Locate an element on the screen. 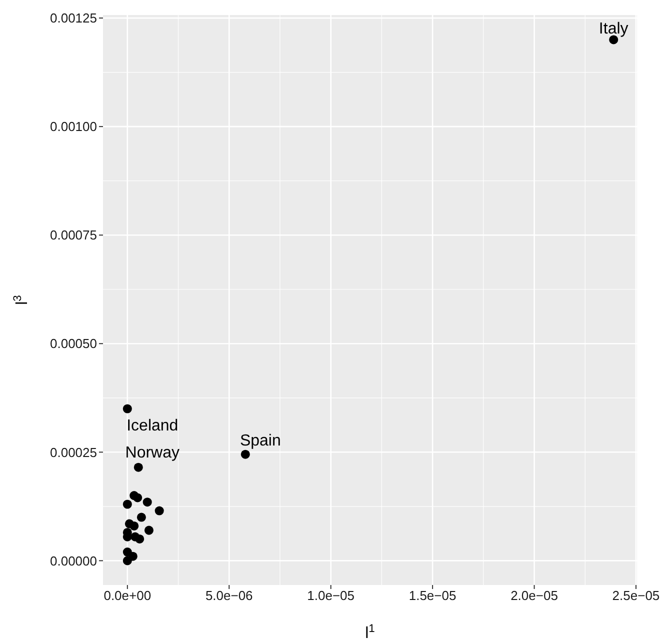 This screenshot has width=667, height=643. y-tick-label: 0.00125 is located at coordinates (73, 18).